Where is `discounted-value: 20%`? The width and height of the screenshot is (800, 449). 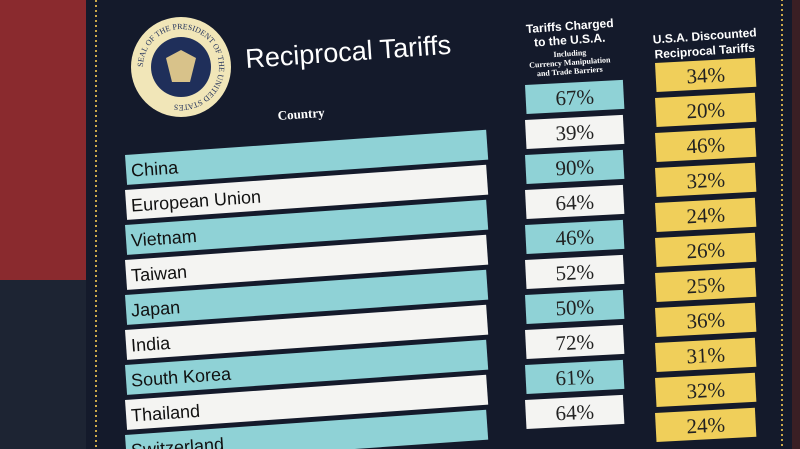 discounted-value: 20% is located at coordinates (706, 110).